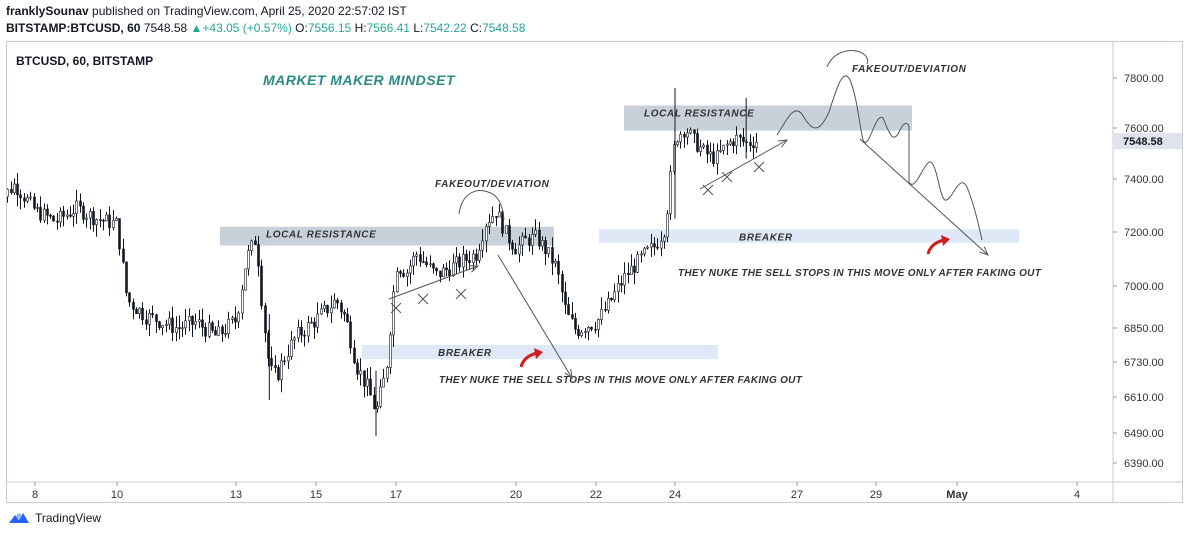  What do you see at coordinates (1144, 79) in the screenshot?
I see `price-tick-label: 7800.00` at bounding box center [1144, 79].